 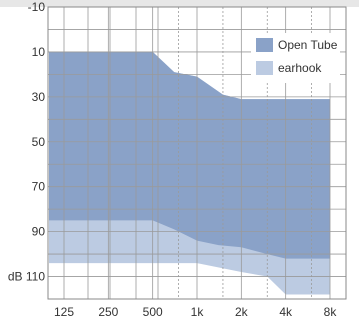 I want to click on top-bar, so click(x=179, y=3).